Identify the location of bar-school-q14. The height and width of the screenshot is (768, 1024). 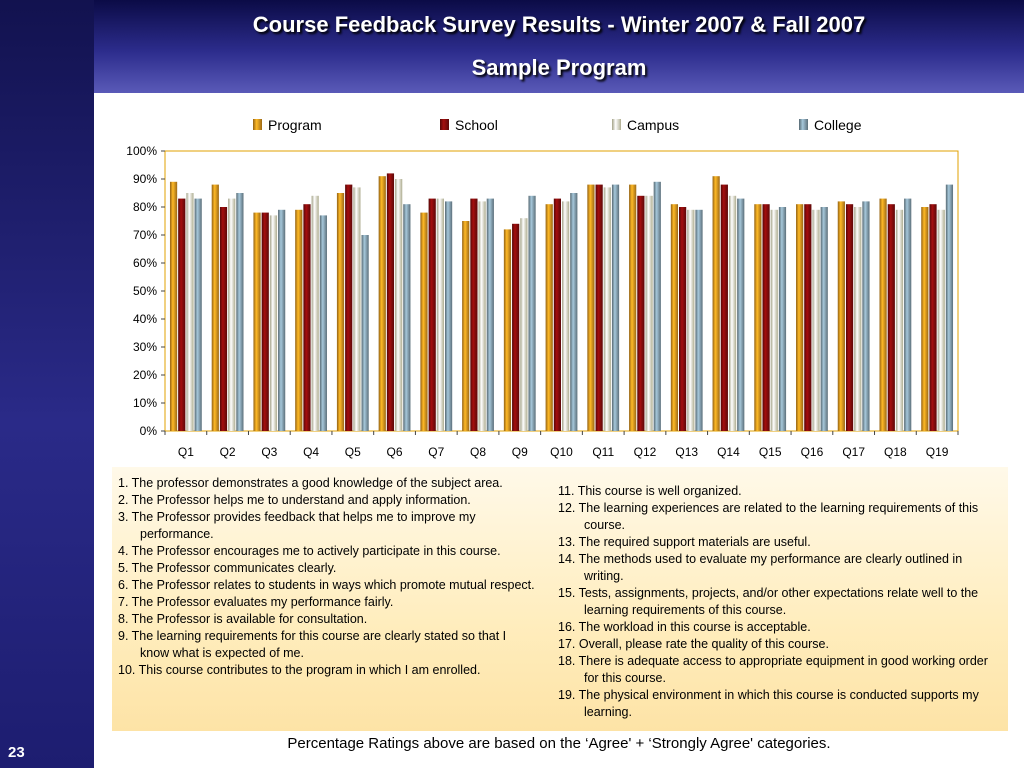
(724, 307).